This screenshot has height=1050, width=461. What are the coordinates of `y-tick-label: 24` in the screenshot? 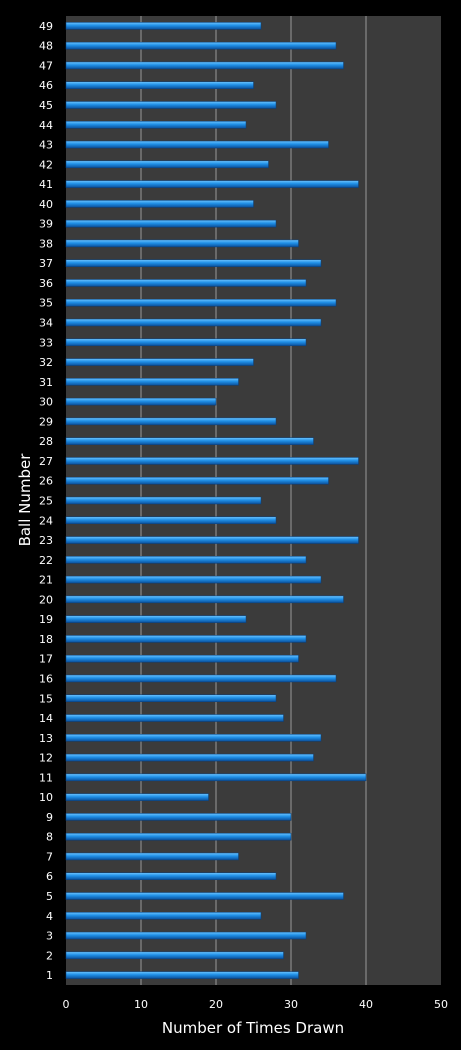 It's located at (46, 520).